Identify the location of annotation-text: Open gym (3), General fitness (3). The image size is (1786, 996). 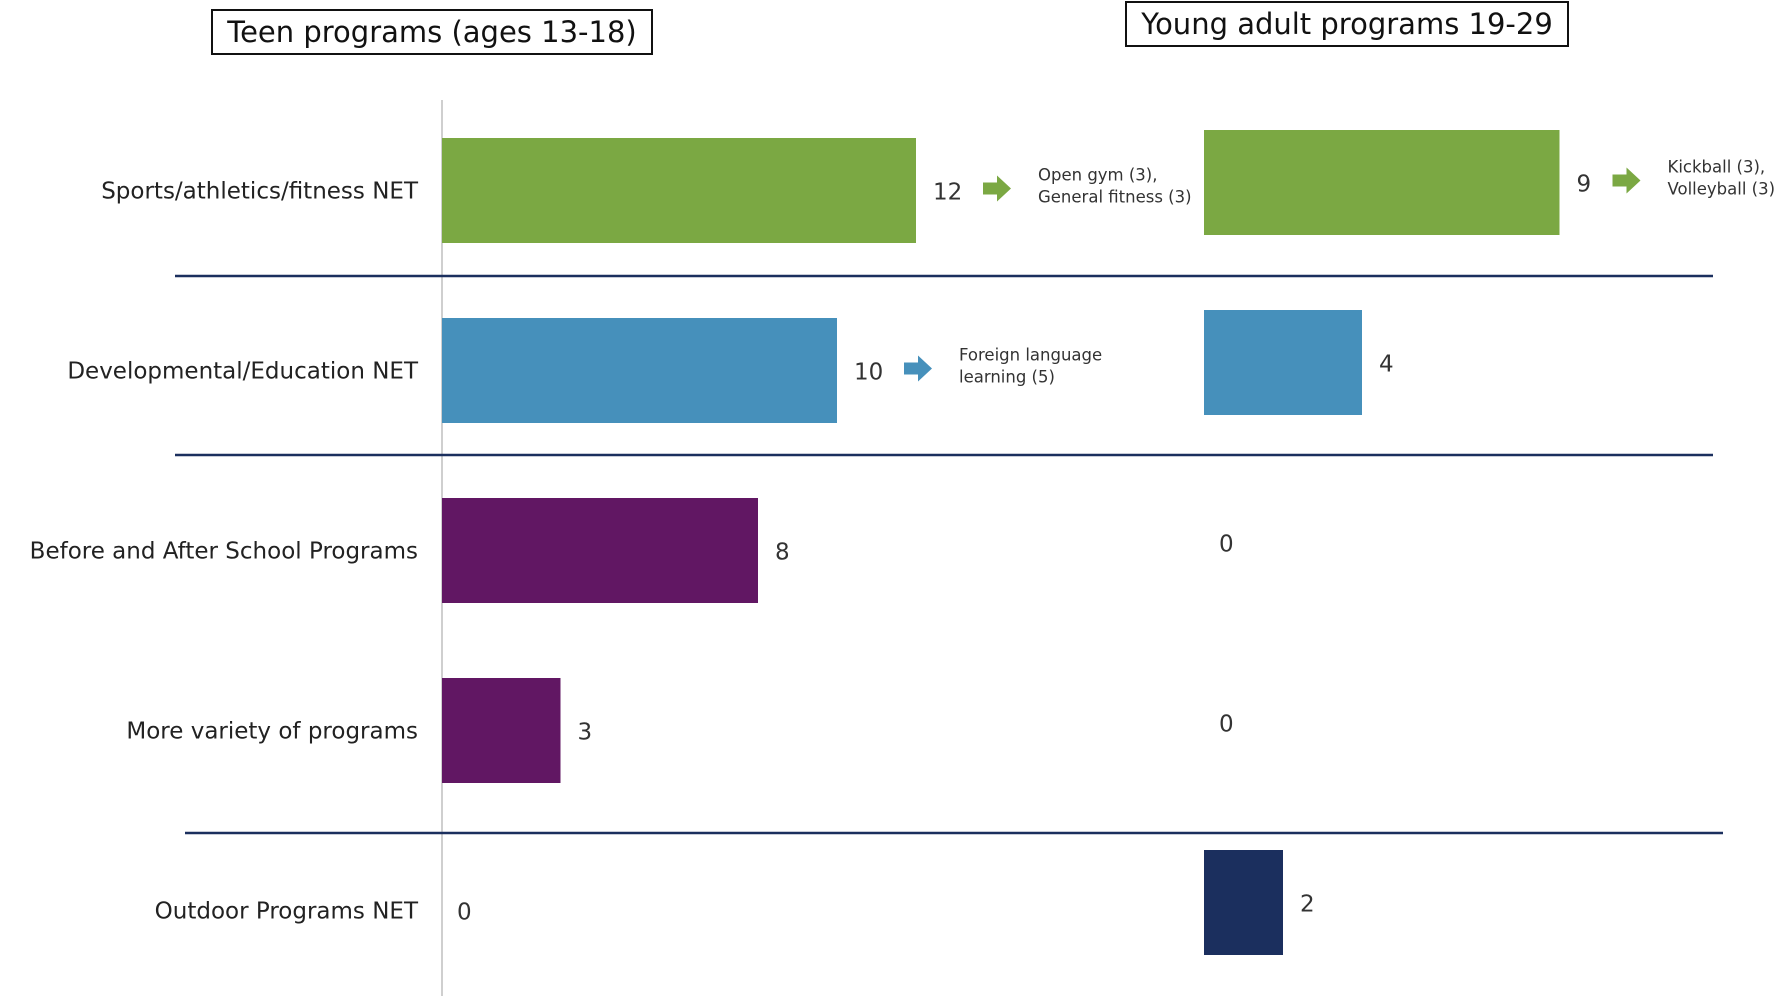
(1115, 186).